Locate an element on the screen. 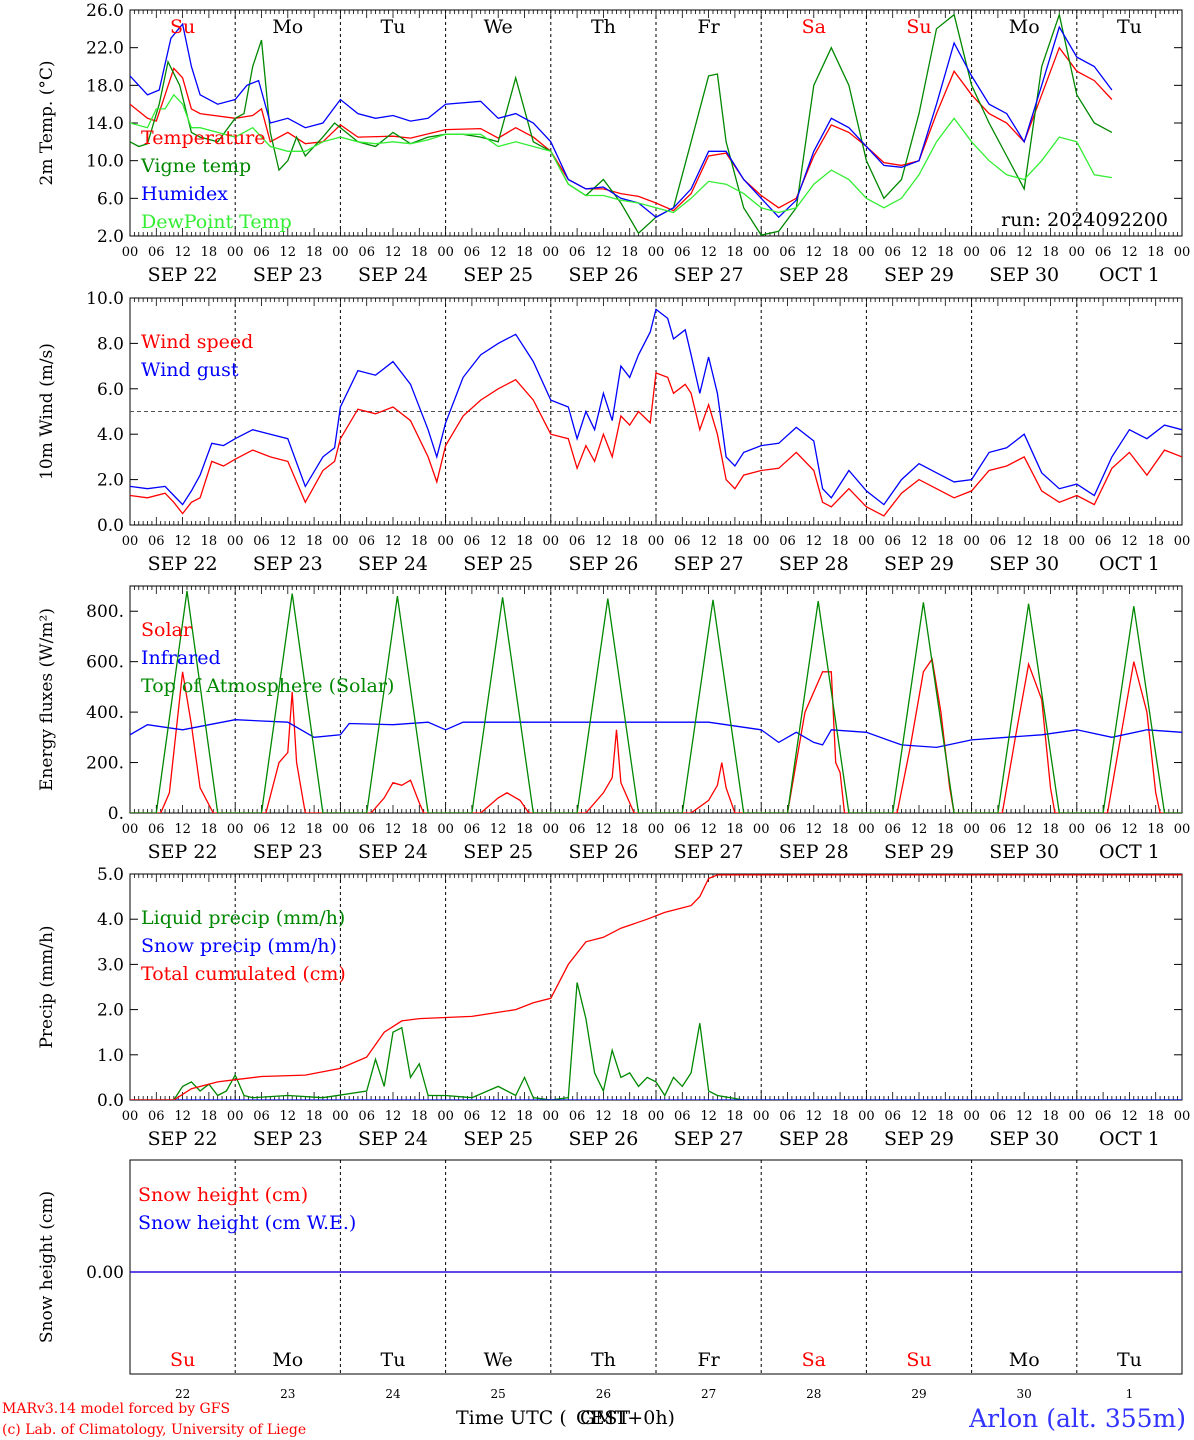  y-tick-label: 0.0 is located at coordinates (110, 1101).